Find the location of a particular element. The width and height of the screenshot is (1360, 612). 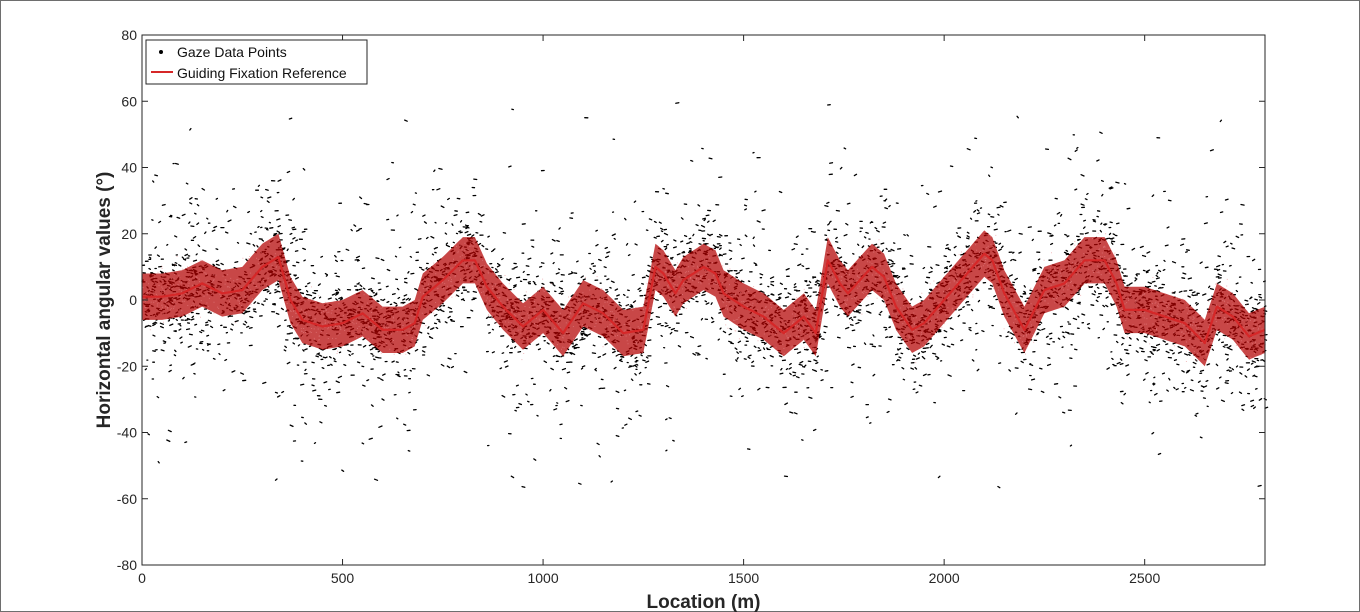

x-tick-label: 1000 is located at coordinates (542, 578).